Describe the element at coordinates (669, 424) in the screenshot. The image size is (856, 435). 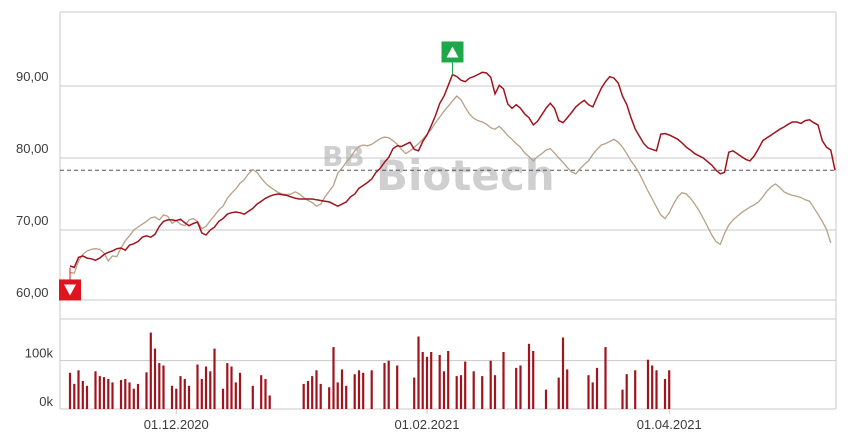
I see `x-tick-label: 01.04.2021` at that location.